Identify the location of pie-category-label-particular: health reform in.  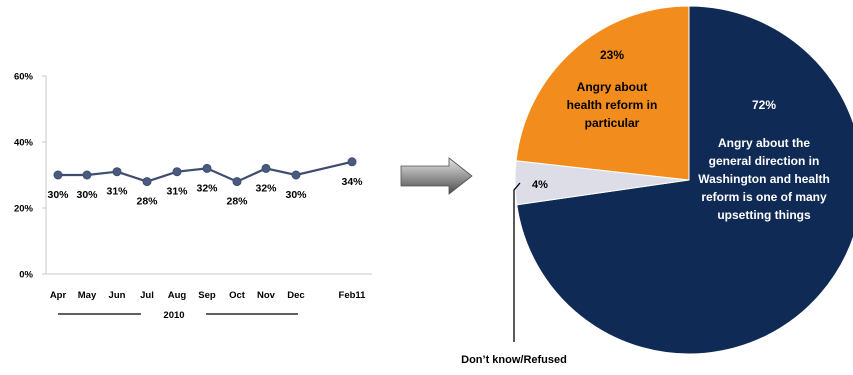
(612, 105).